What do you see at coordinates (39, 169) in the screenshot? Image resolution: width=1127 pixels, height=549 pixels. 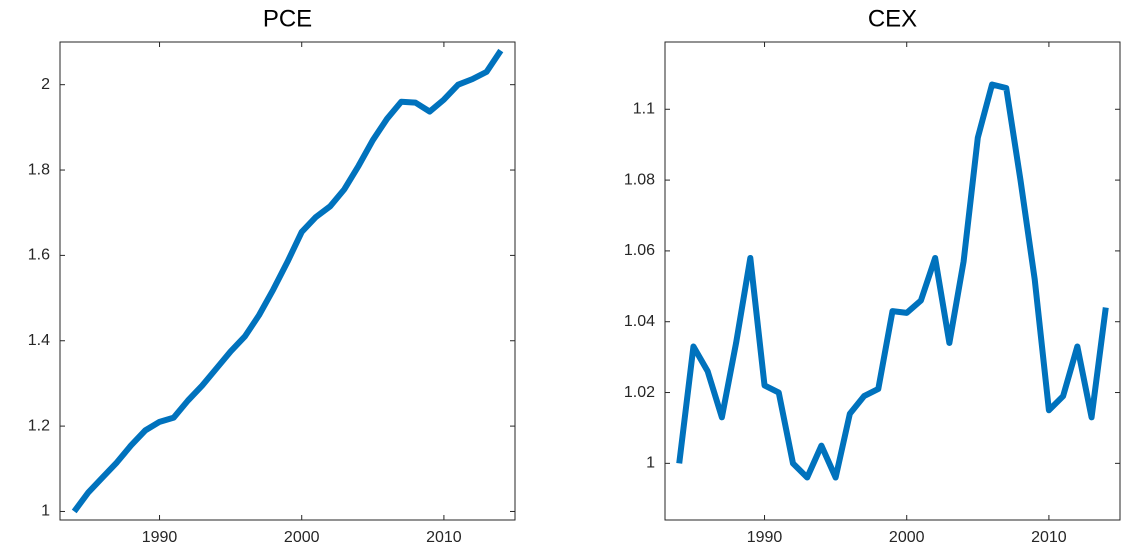 I see `y-tick-label: 1.8` at bounding box center [39, 169].